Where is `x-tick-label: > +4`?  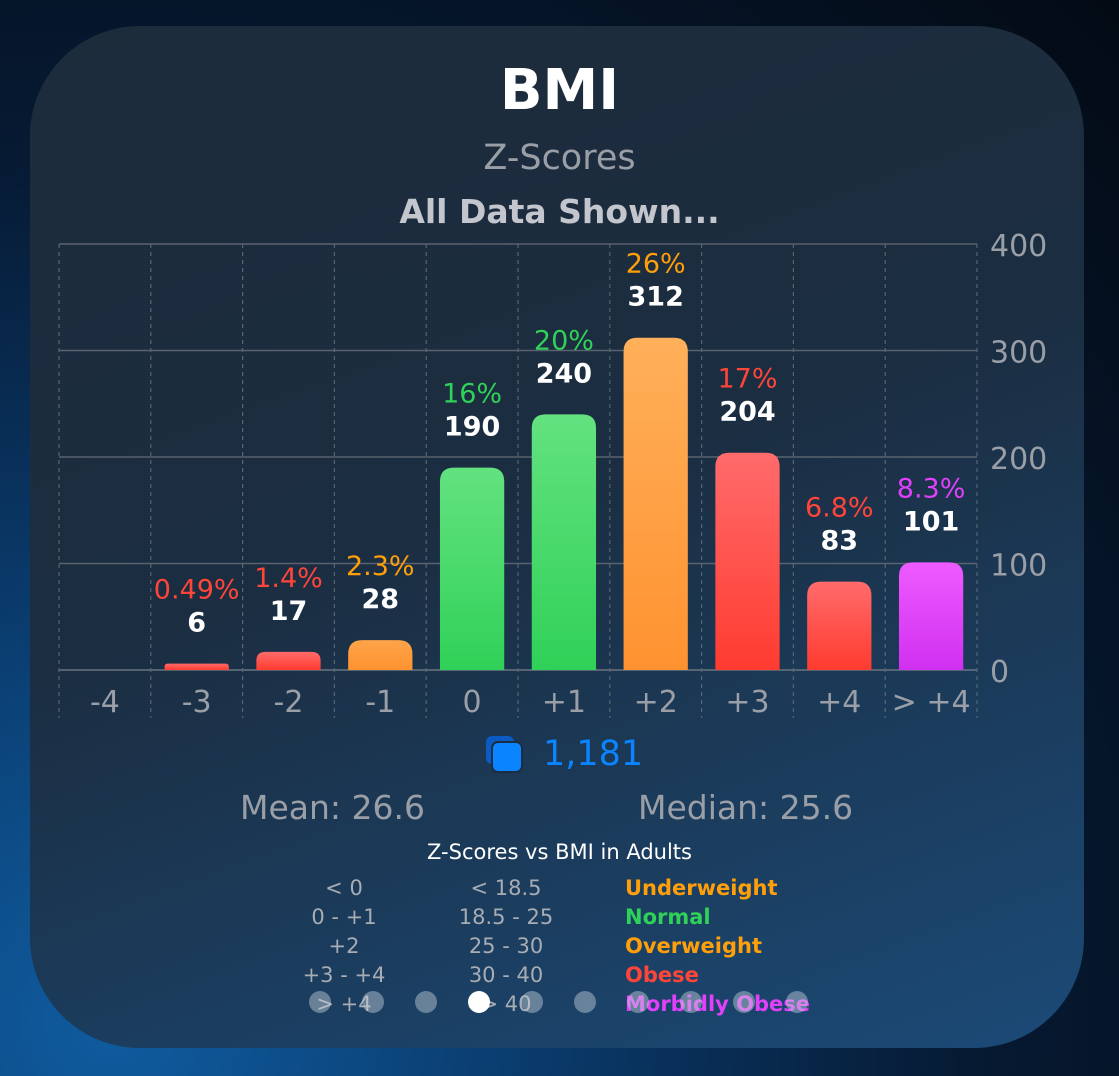 x-tick-label: > +4 is located at coordinates (931, 702).